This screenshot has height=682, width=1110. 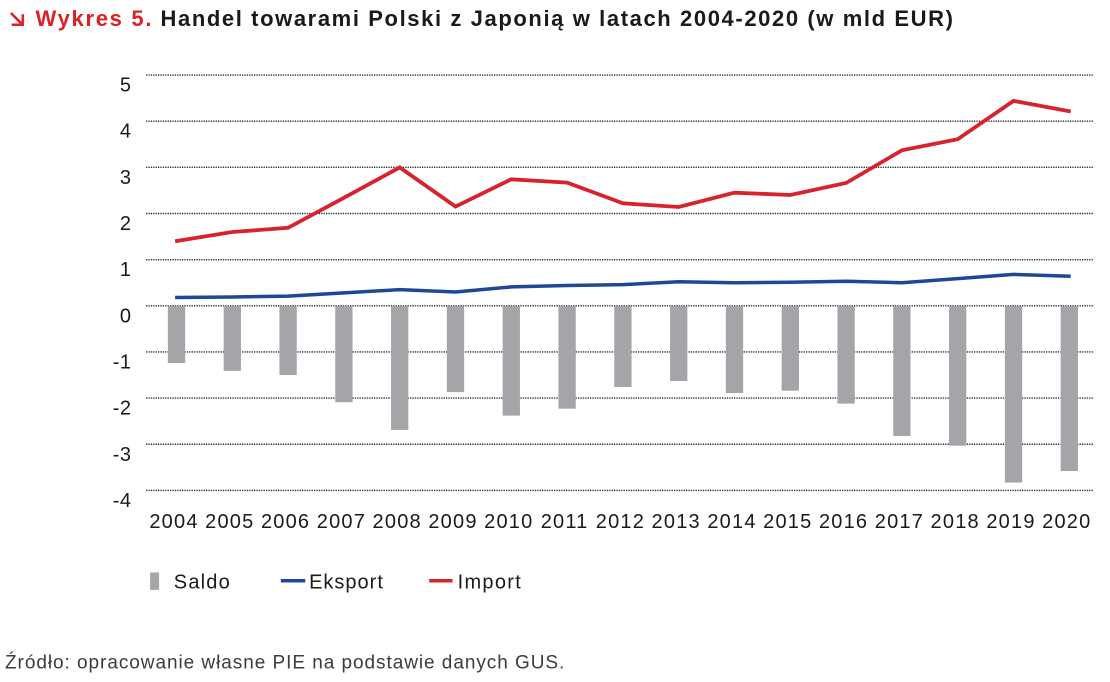 What do you see at coordinates (95, 18) in the screenshot?
I see `svg-text: Wykres 5.` at bounding box center [95, 18].